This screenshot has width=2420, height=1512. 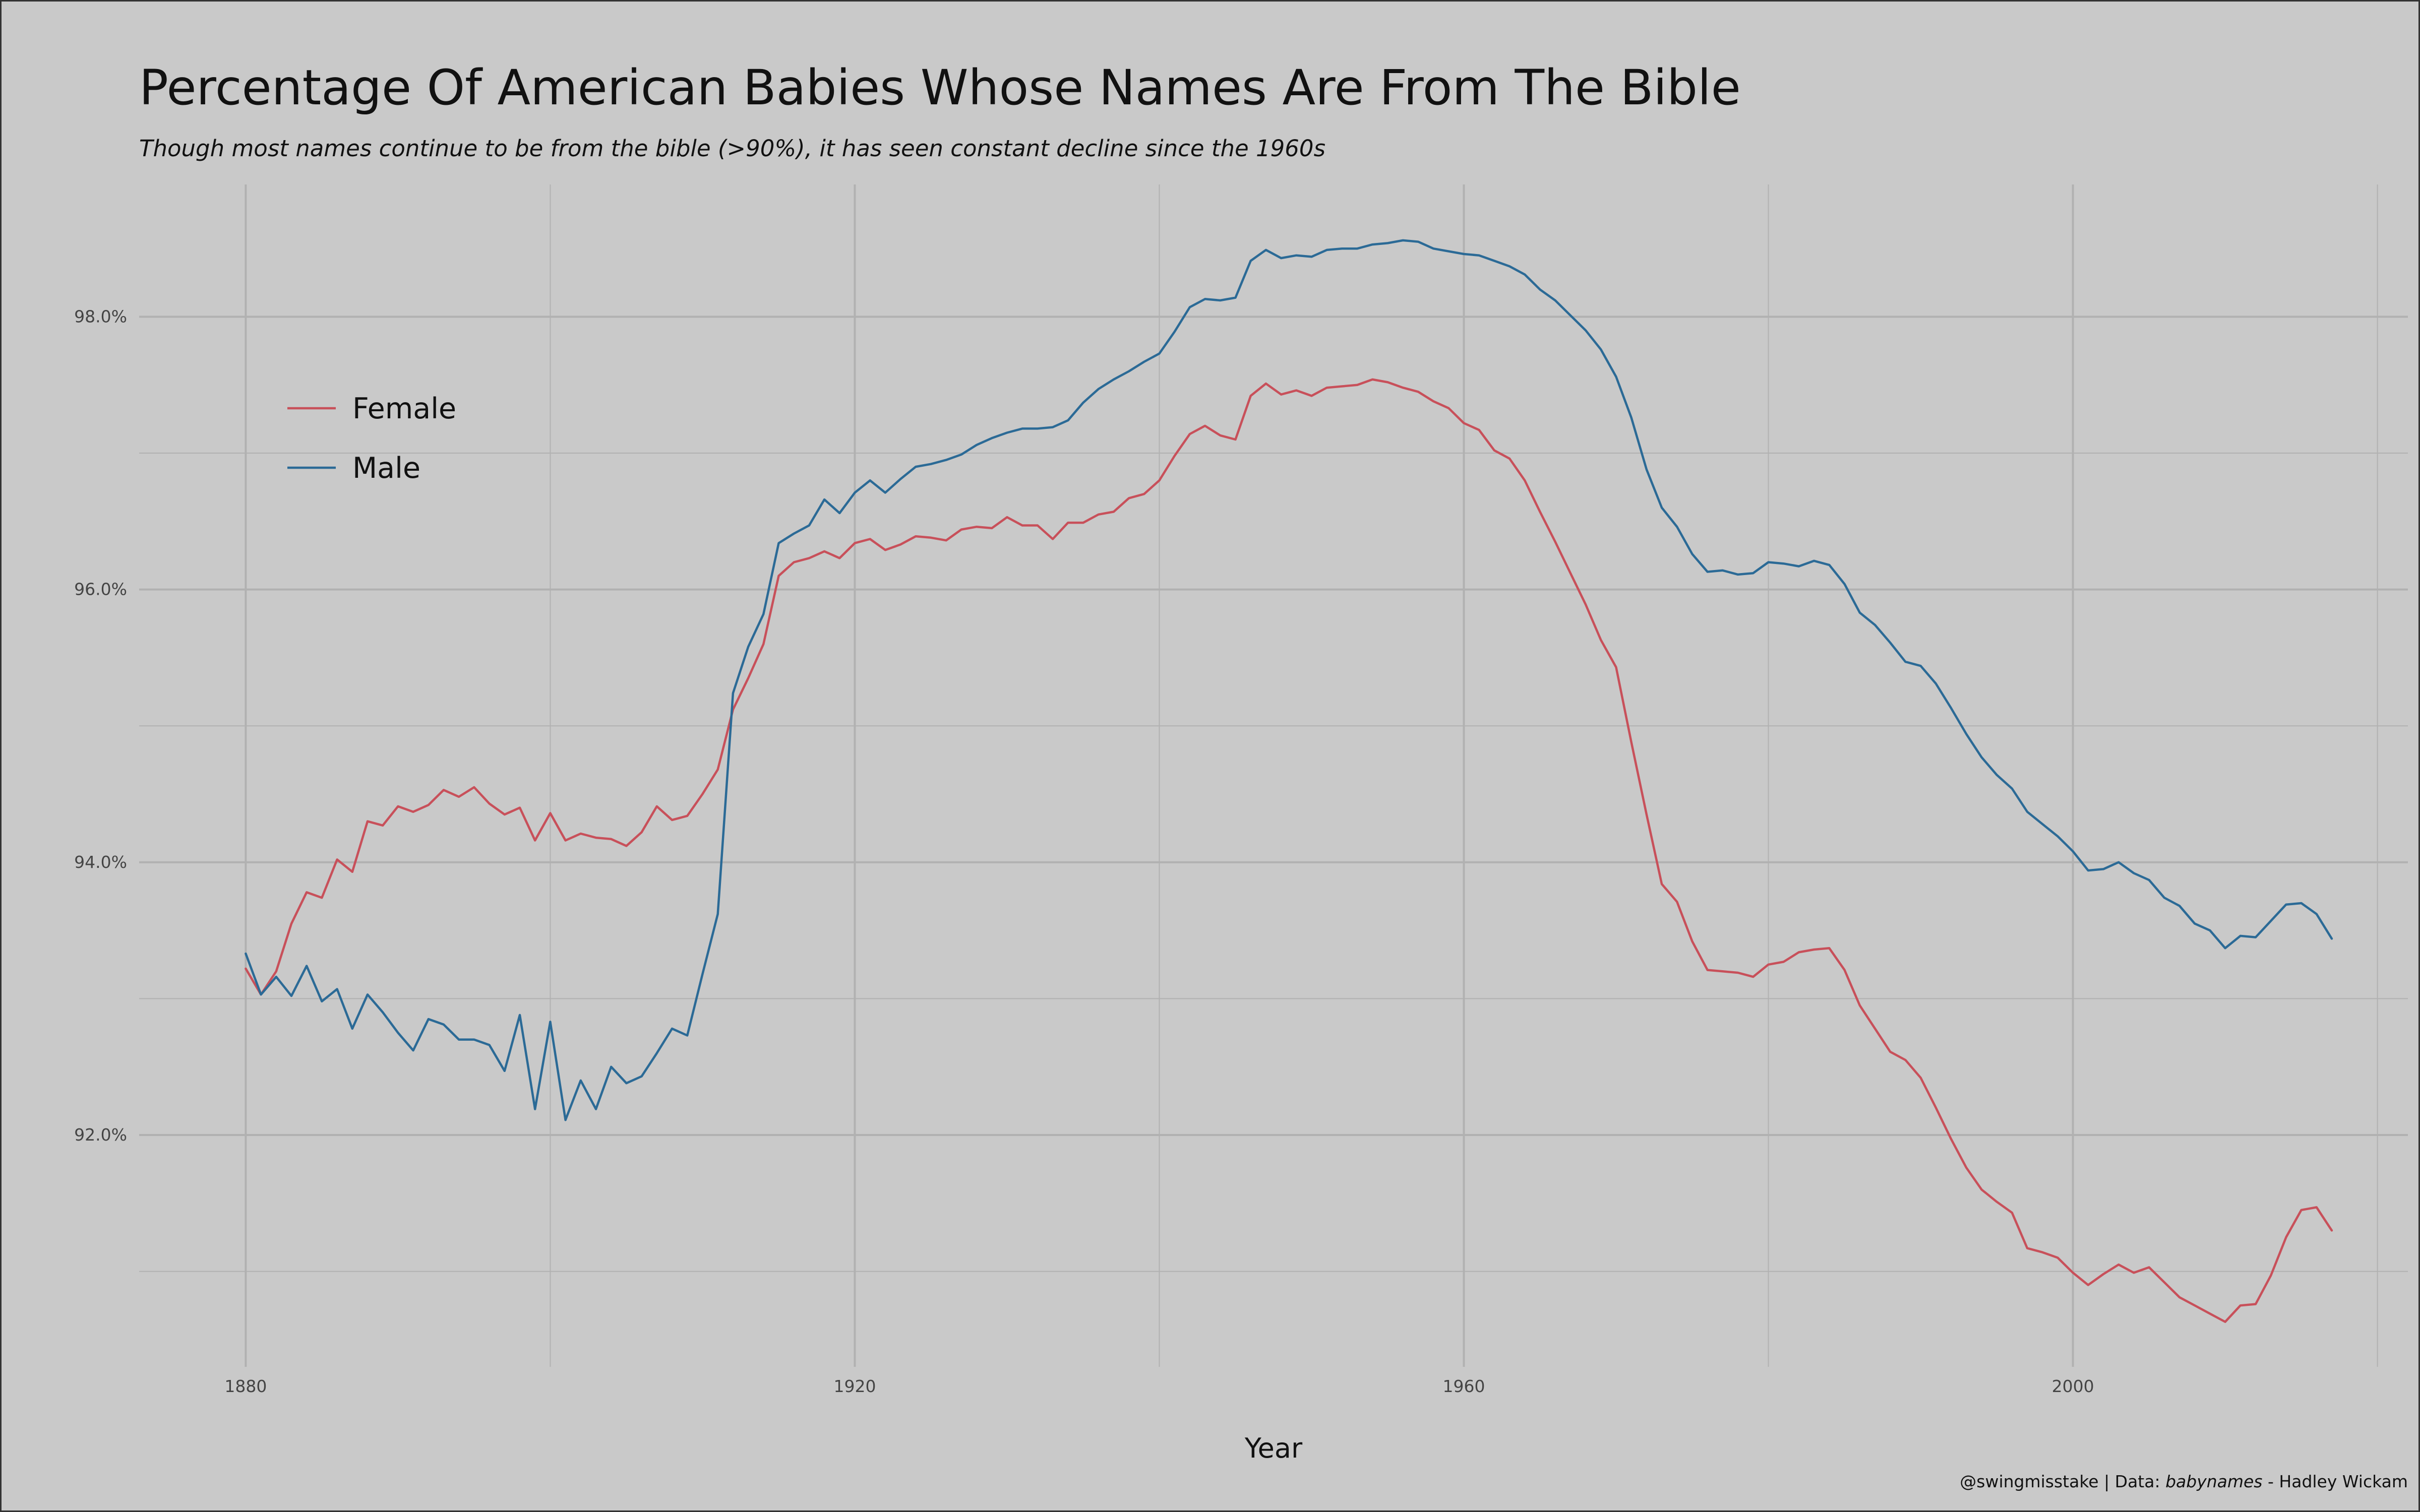 I want to click on y-axis-ticks: 92.0% 94.0% 96.0% 98.0%, so click(x=100, y=725).